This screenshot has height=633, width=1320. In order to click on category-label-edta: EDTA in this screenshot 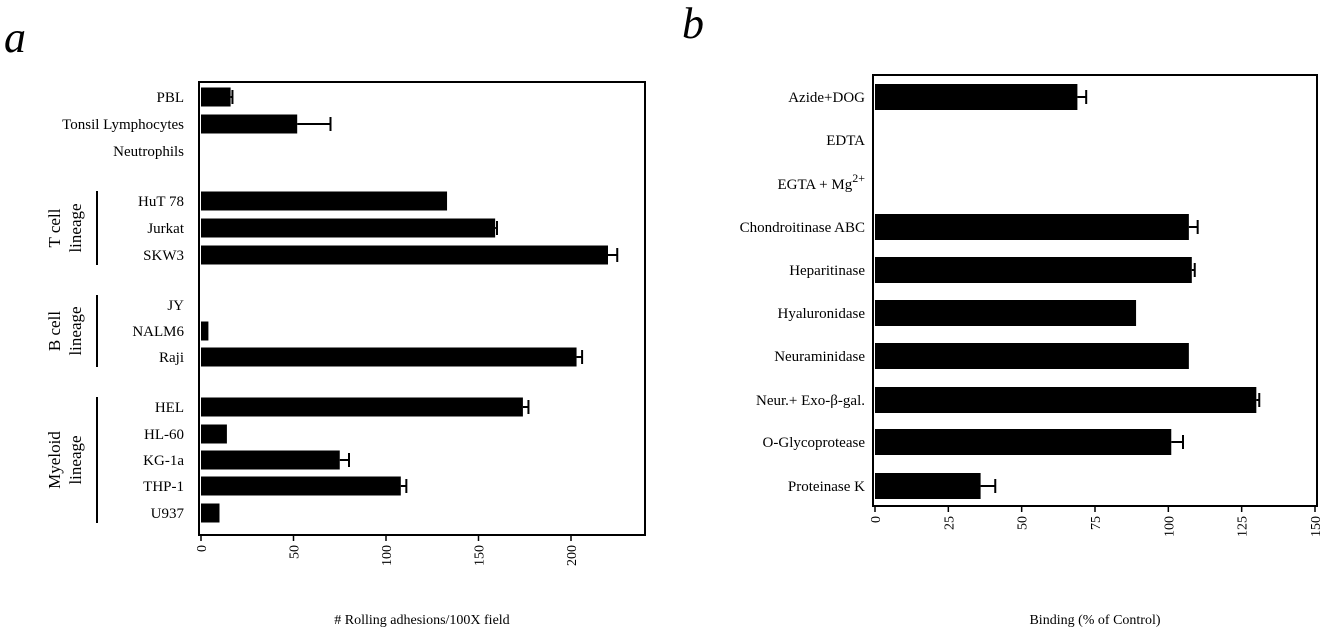, I will do `click(845, 141)`.